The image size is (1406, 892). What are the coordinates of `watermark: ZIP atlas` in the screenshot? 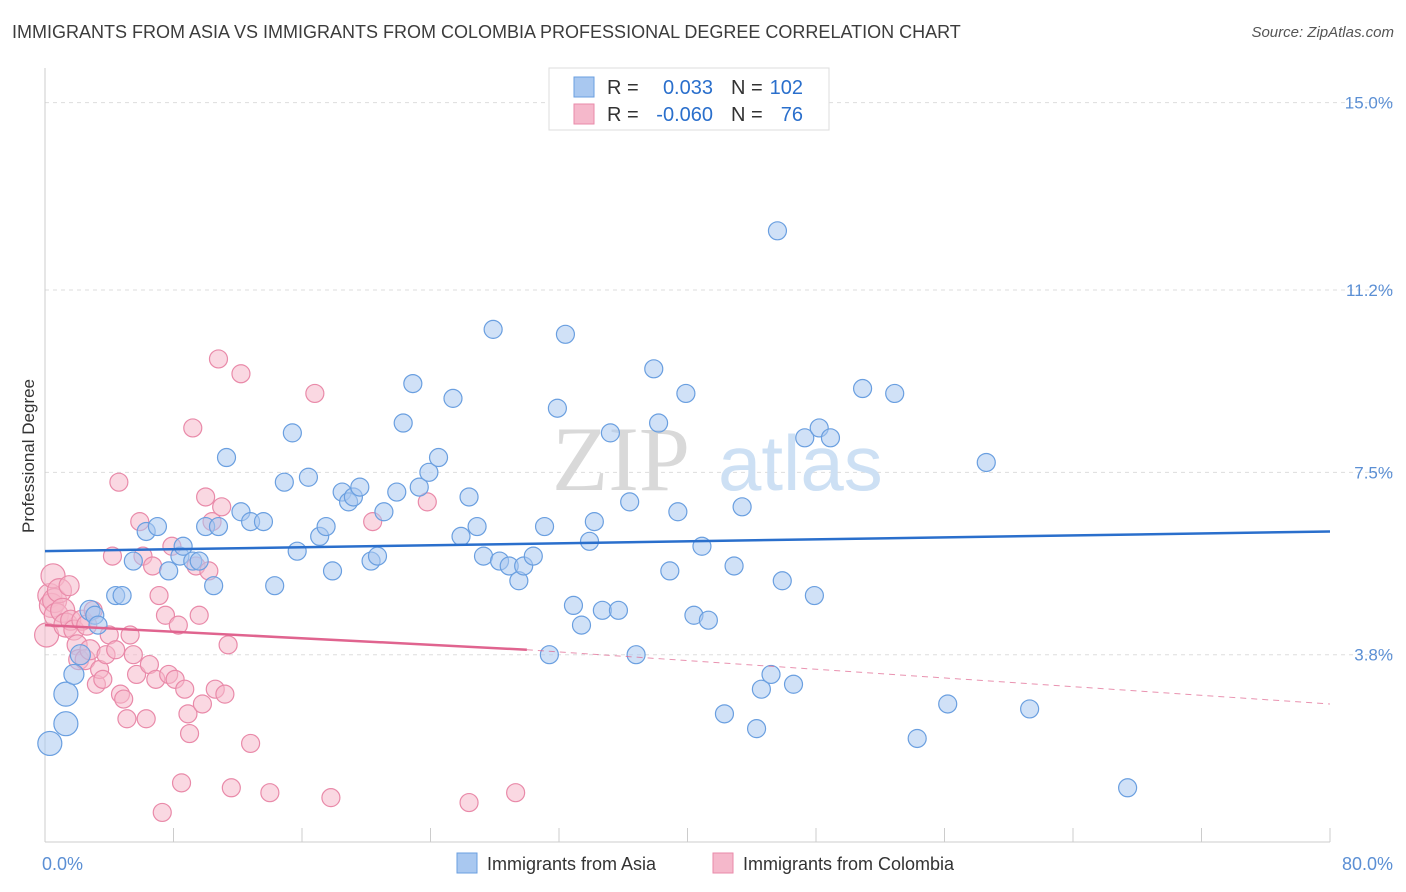 It's located at (717, 459).